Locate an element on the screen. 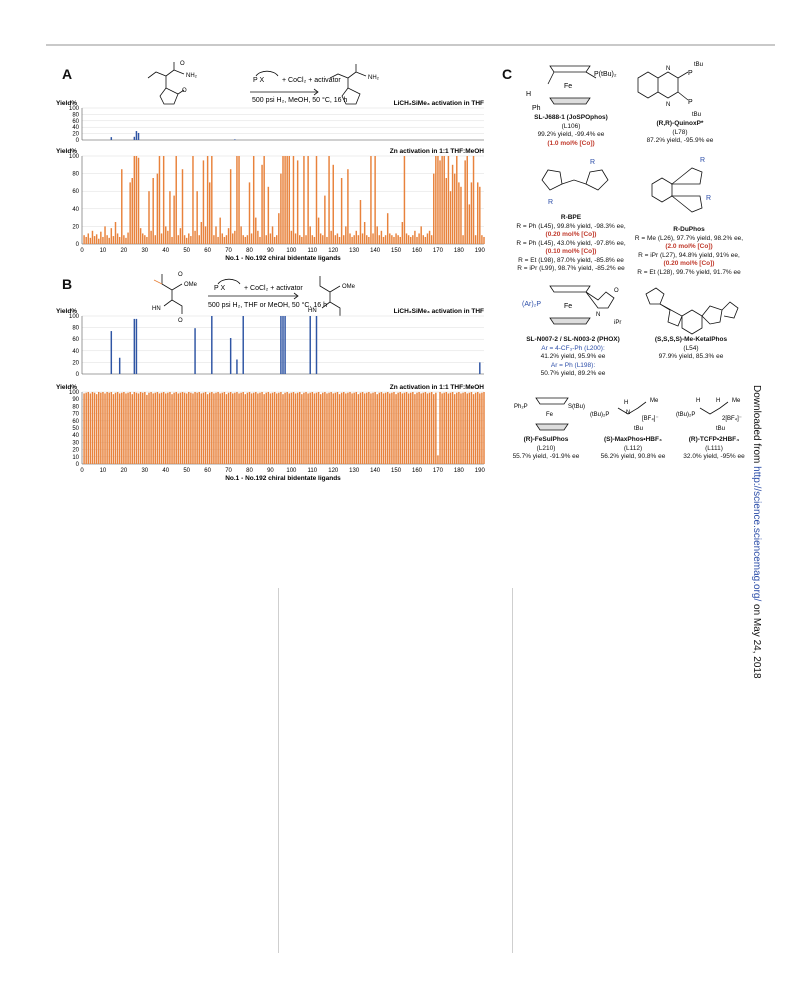 The height and width of the screenshot is (1008, 791). chart-3-xtick: 60 is located at coordinates (207, 471).